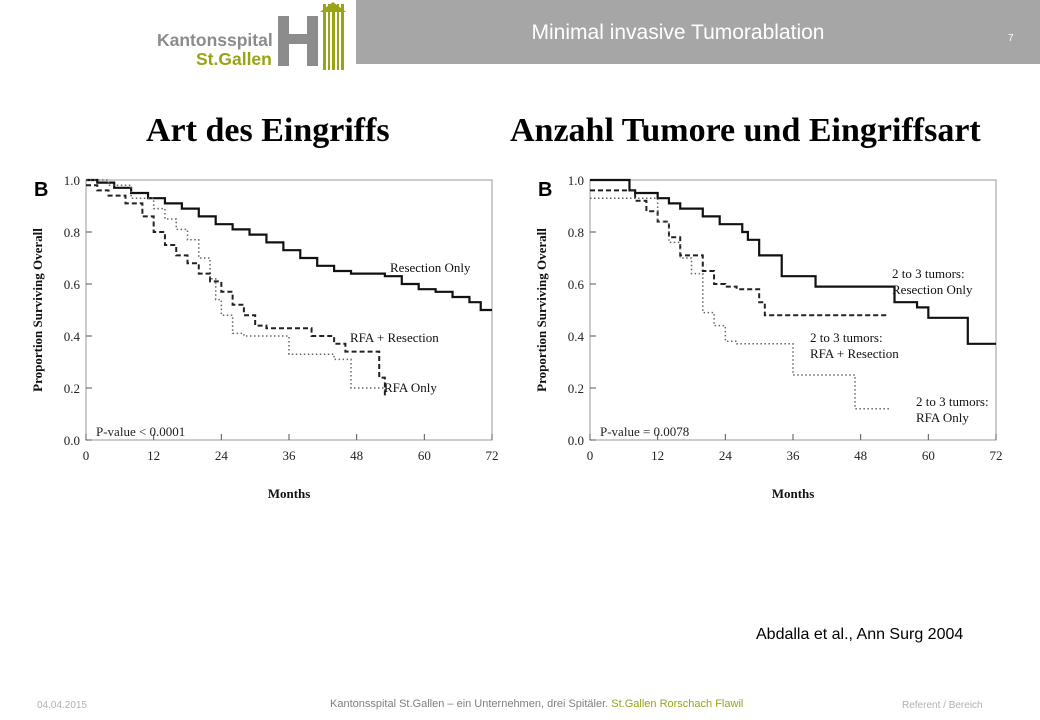 This screenshot has height=720, width=1040. What do you see at coordinates (140, 431) in the screenshot?
I see `p-value-annotation: P-value < 0.0001` at bounding box center [140, 431].